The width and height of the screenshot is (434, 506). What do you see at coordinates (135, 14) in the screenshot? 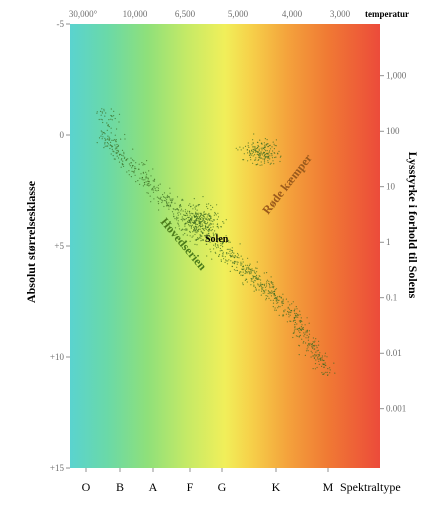
I see `top-tick-label: 10,000` at bounding box center [135, 14].